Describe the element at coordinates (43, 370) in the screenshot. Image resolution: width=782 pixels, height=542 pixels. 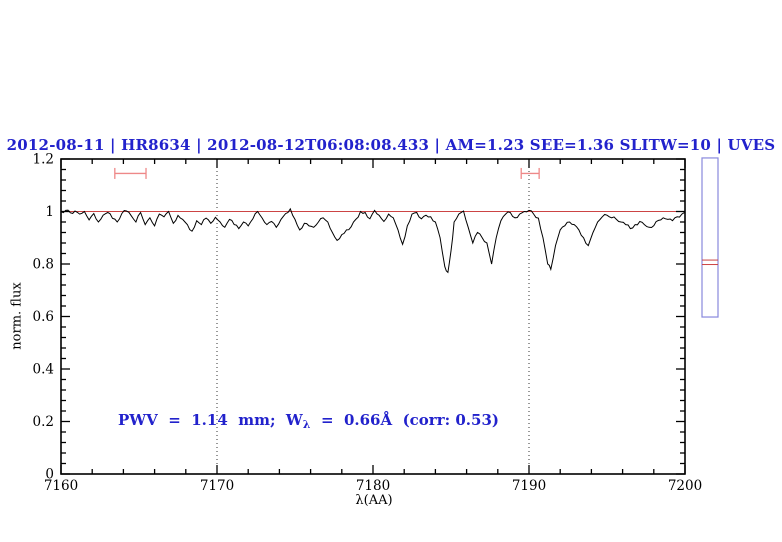
I see `y-tick-label: 0.4` at that location.